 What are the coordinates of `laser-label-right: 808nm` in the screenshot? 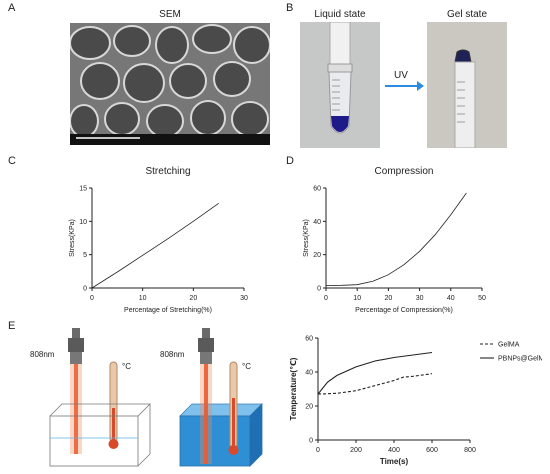 It's located at (172, 354).